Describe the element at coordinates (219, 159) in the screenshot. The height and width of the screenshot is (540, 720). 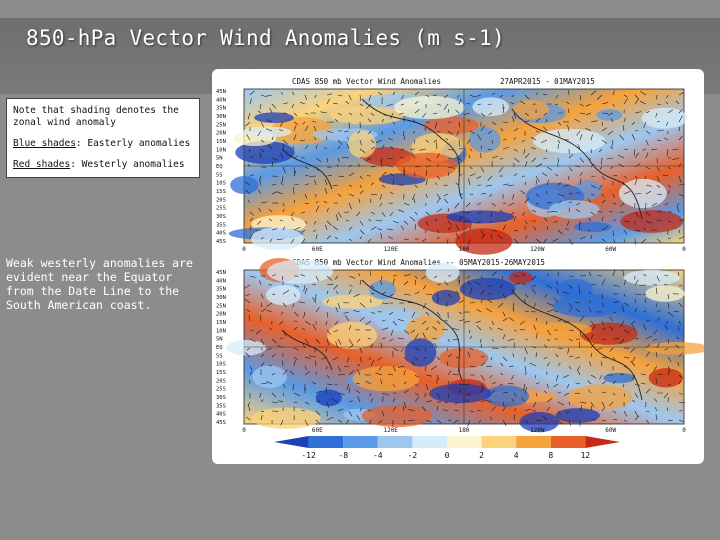
I see `lat-tick-label: 5N` at that location.